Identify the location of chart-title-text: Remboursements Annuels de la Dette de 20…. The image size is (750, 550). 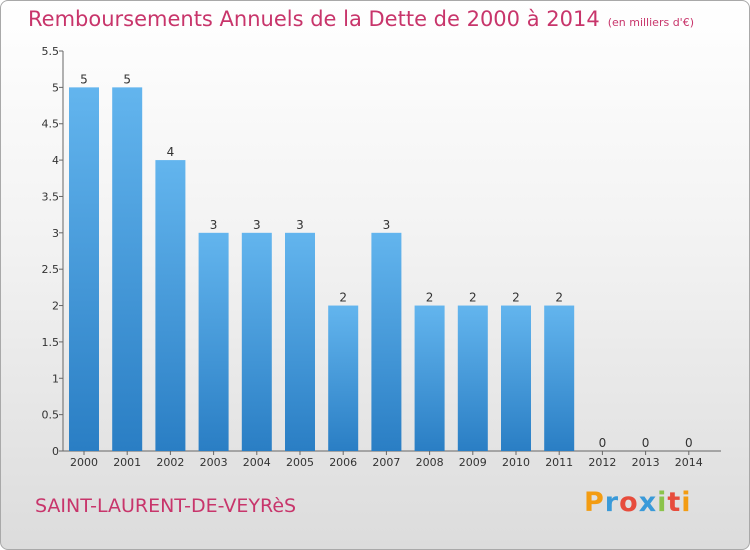
(314, 19).